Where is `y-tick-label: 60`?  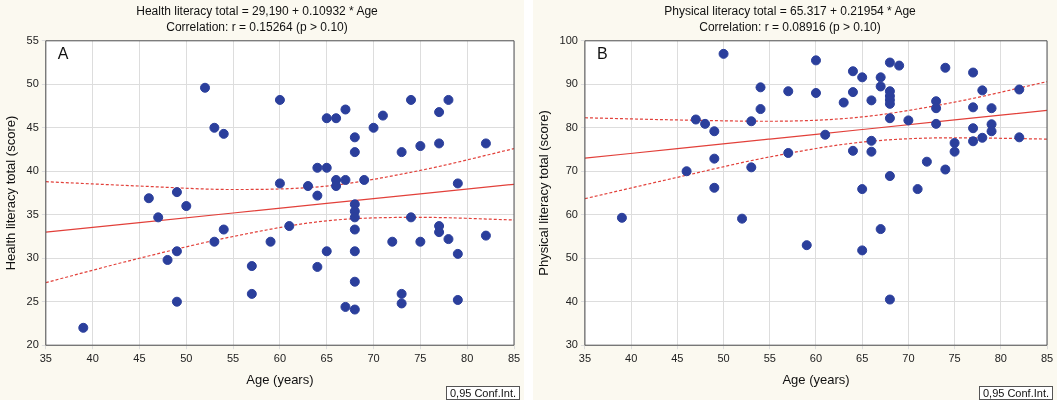 y-tick-label: 60 is located at coordinates (571, 213).